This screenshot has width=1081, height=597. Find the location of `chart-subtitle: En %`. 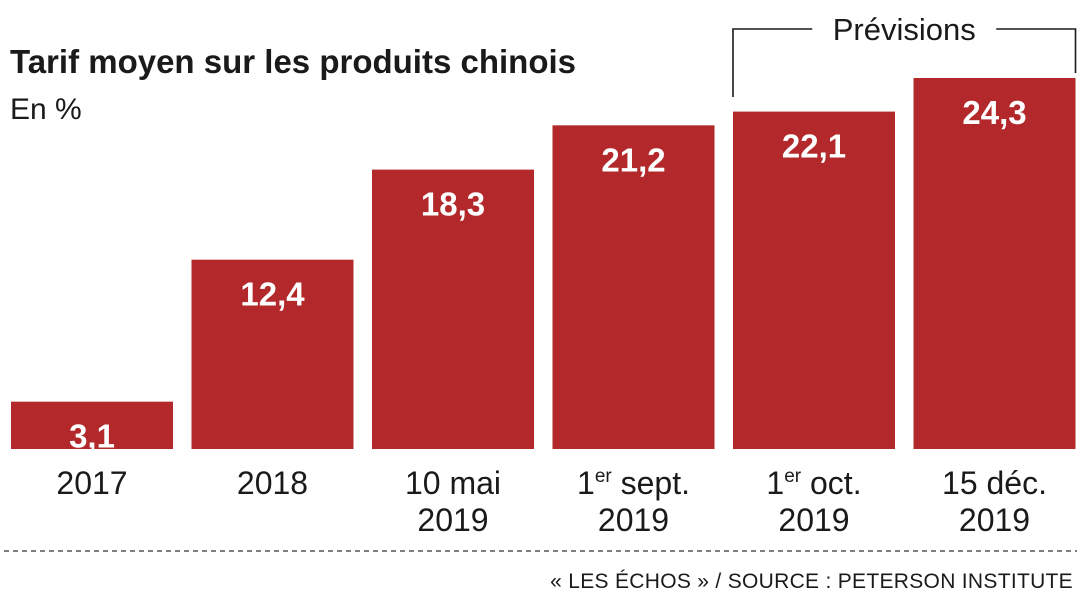

chart-subtitle: En % is located at coordinates (46, 109).